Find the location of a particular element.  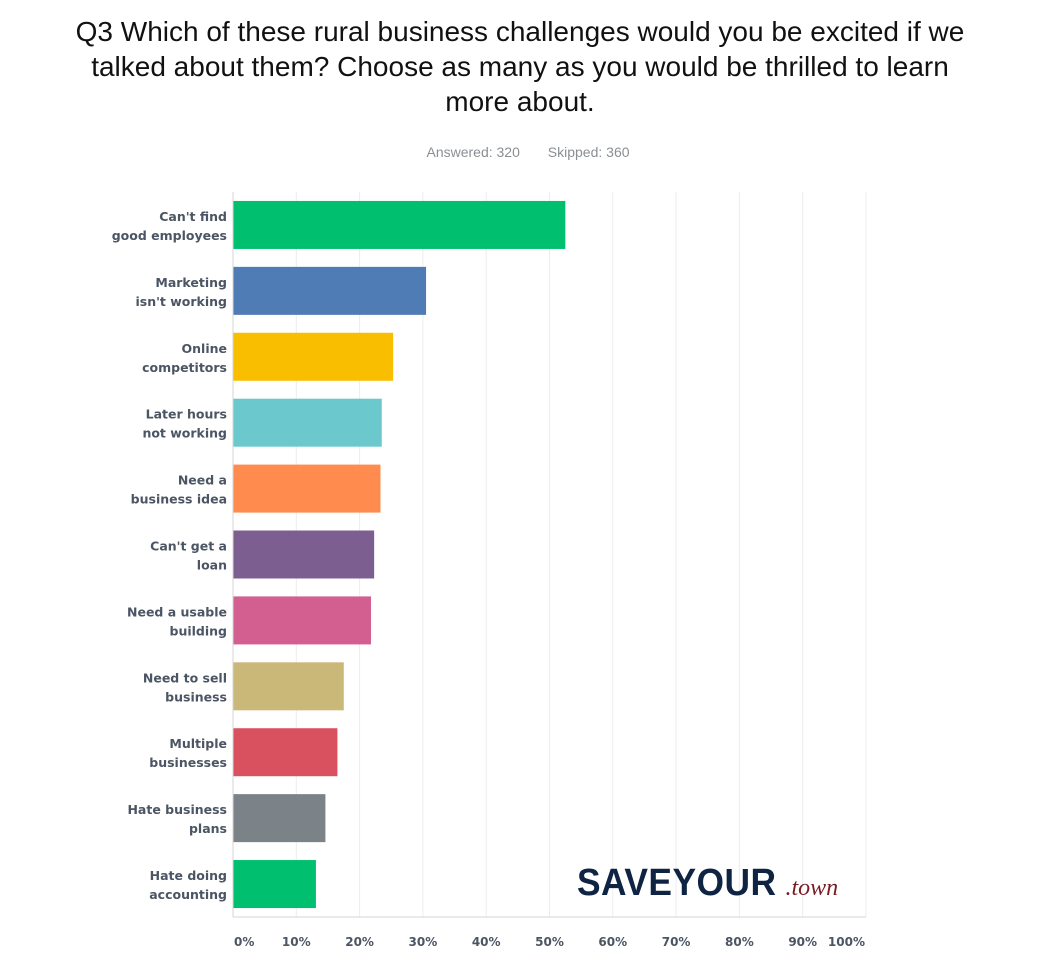

category-label: Multiple is located at coordinates (198, 743).